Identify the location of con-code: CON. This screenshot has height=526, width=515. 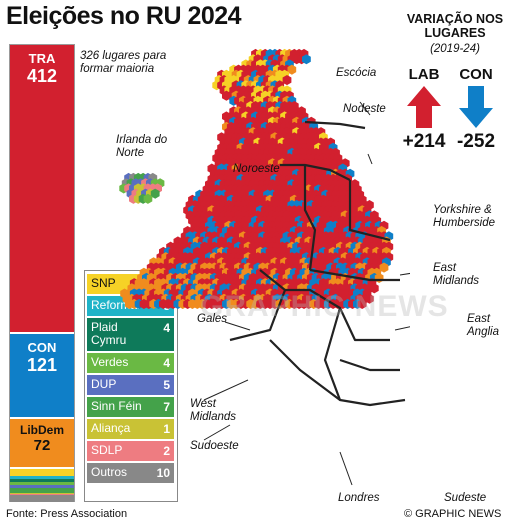
(476, 74).